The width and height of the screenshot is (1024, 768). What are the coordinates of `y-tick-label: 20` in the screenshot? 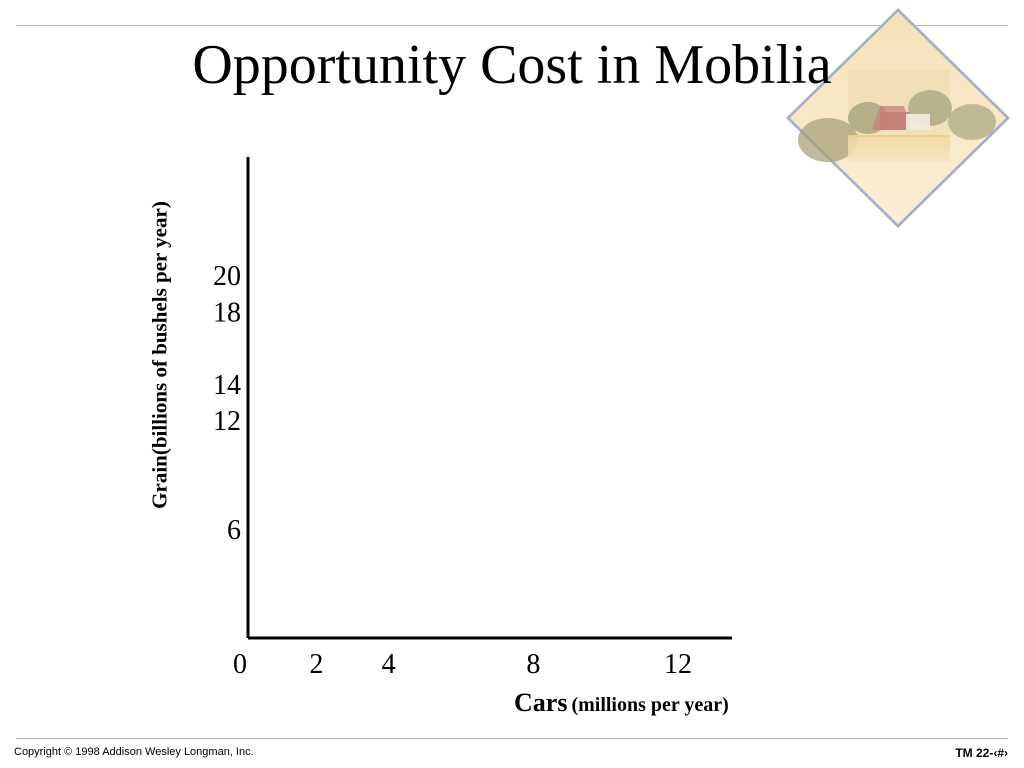 It's located at (227, 276).